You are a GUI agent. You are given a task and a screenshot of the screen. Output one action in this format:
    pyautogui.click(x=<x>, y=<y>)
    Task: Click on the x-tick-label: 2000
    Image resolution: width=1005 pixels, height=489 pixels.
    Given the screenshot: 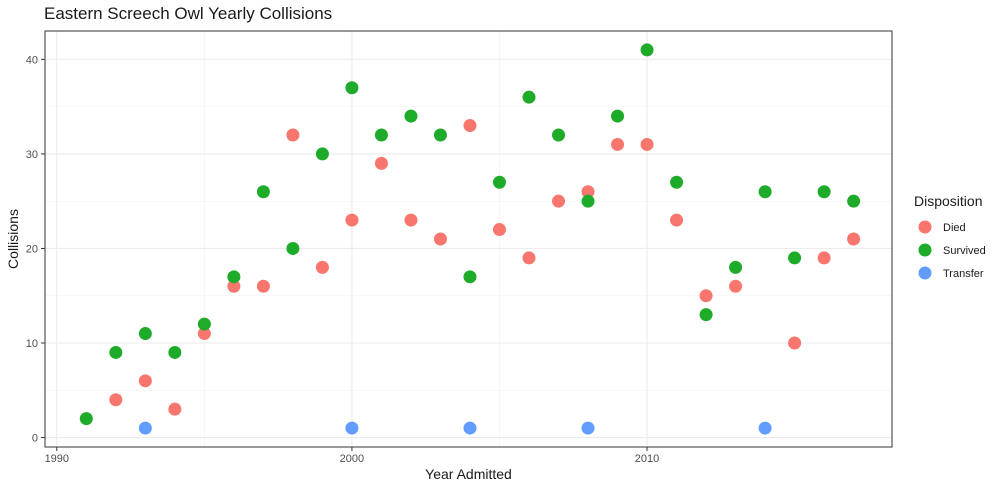 What is the action you would take?
    pyautogui.click(x=352, y=459)
    